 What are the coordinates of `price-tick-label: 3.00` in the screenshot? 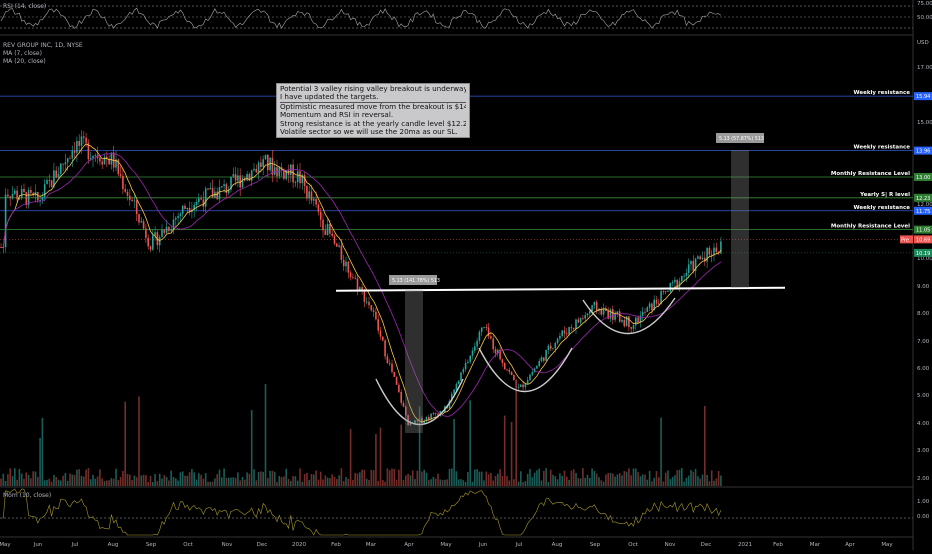 It's located at (923, 451).